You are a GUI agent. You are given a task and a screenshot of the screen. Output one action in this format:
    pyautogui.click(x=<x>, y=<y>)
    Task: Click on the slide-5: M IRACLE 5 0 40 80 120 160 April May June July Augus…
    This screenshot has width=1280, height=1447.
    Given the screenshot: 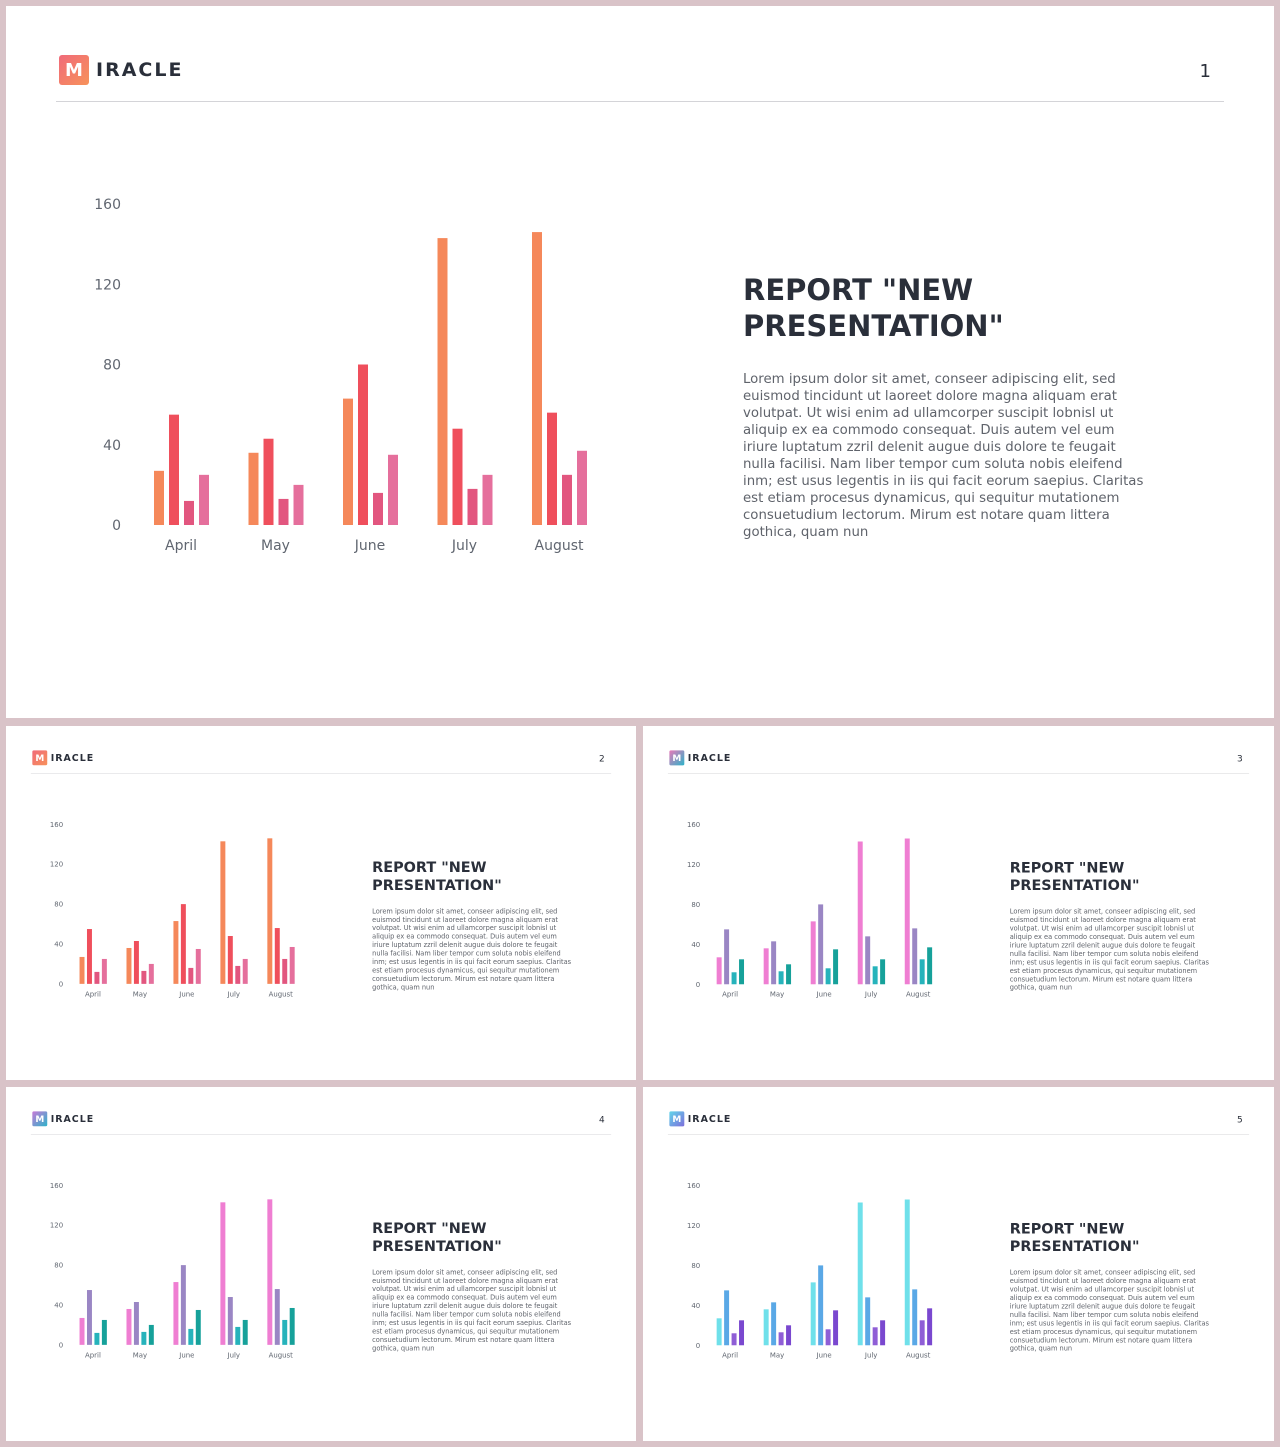 What is the action you would take?
    pyautogui.click(x=958, y=1264)
    